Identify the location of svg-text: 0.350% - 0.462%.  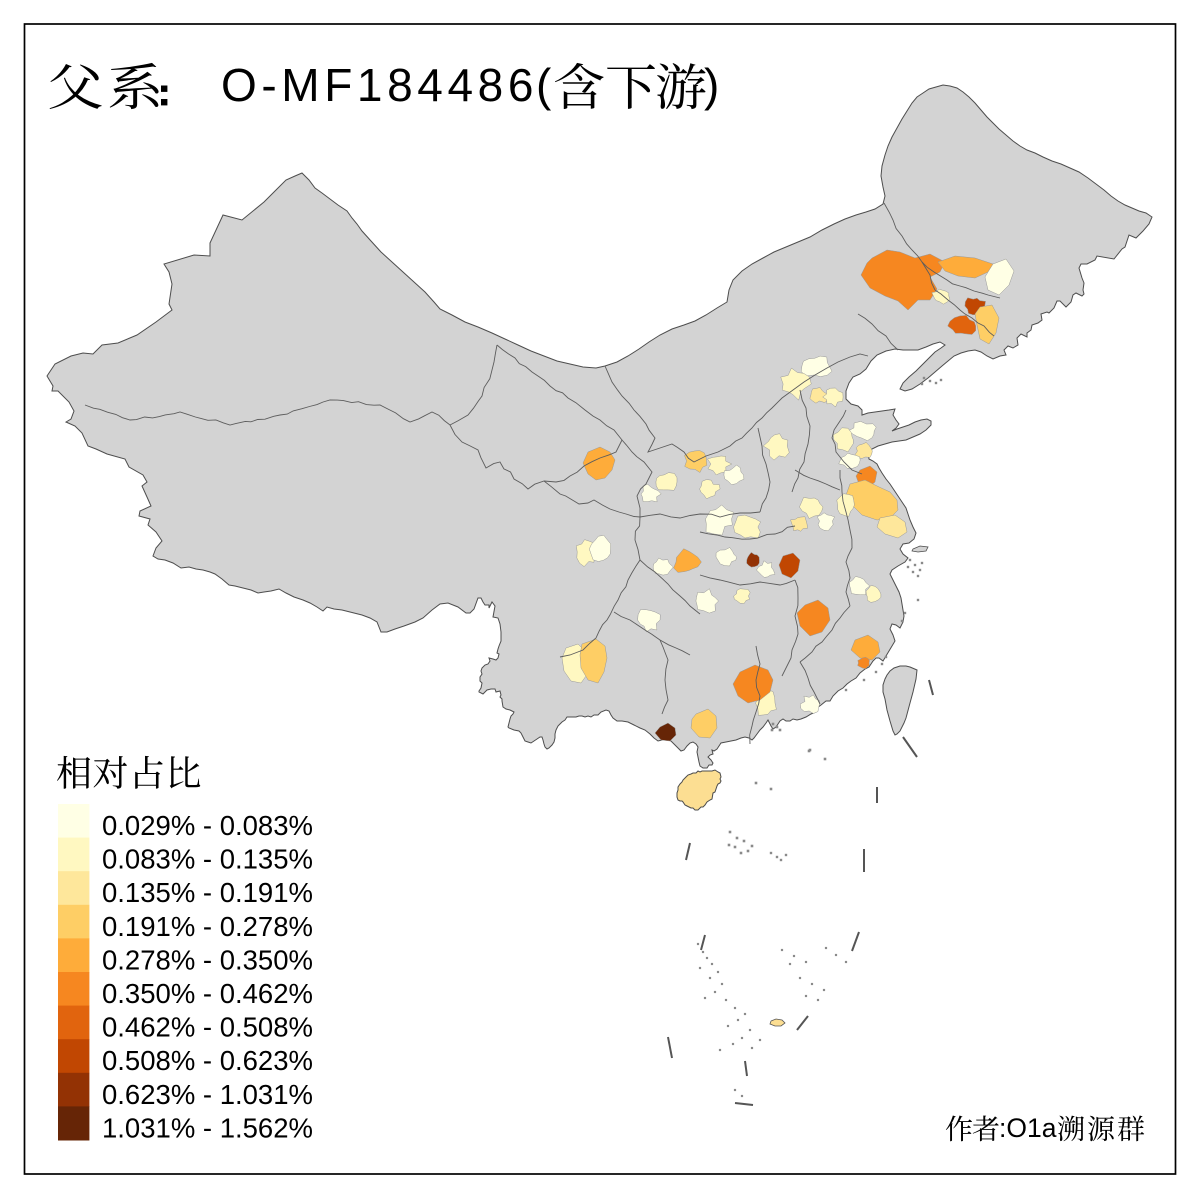
(207, 993).